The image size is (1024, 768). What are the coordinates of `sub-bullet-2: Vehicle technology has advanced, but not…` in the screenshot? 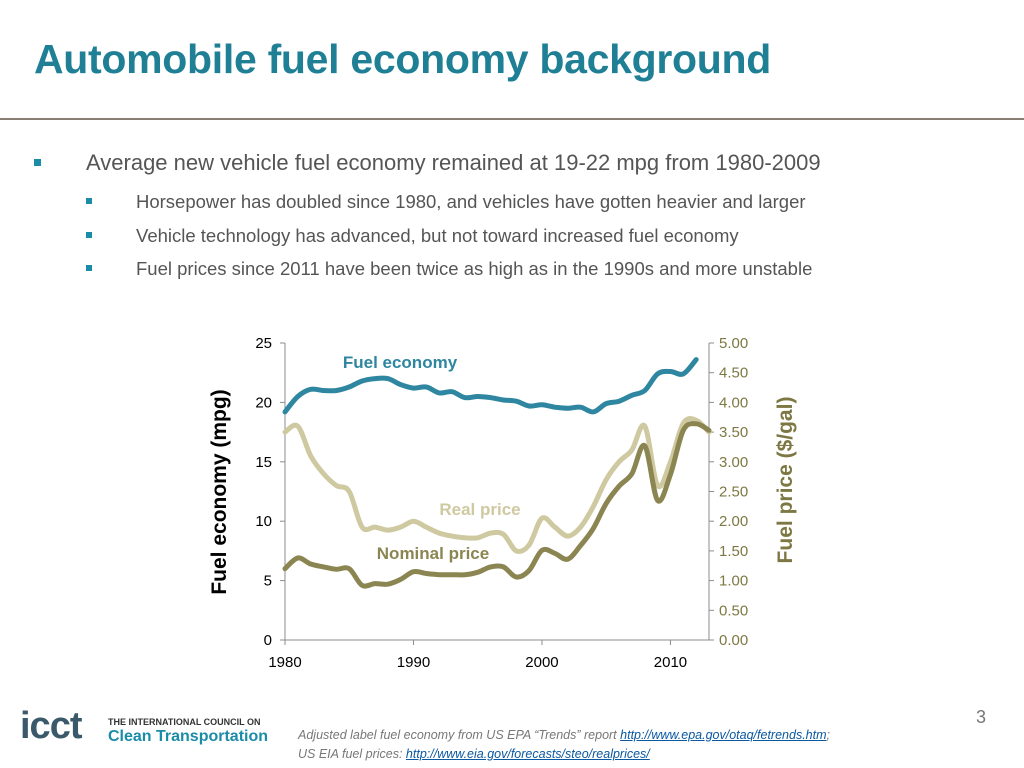 It's located at (437, 235).